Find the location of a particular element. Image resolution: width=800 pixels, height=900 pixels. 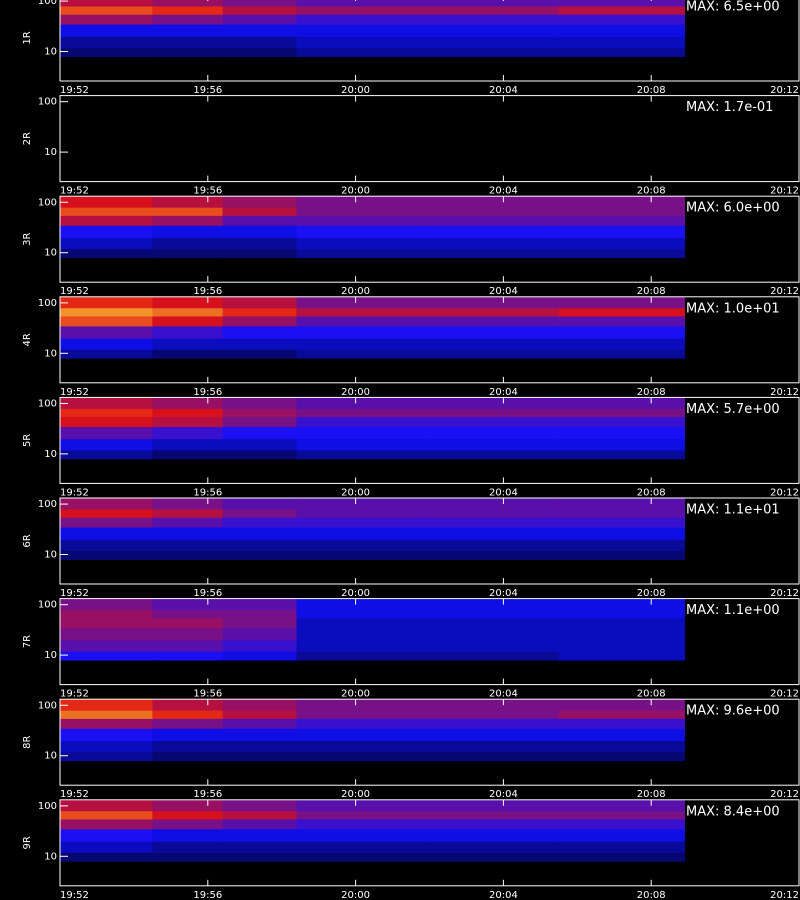

x-tick-label: 19:56 is located at coordinates (207, 694).